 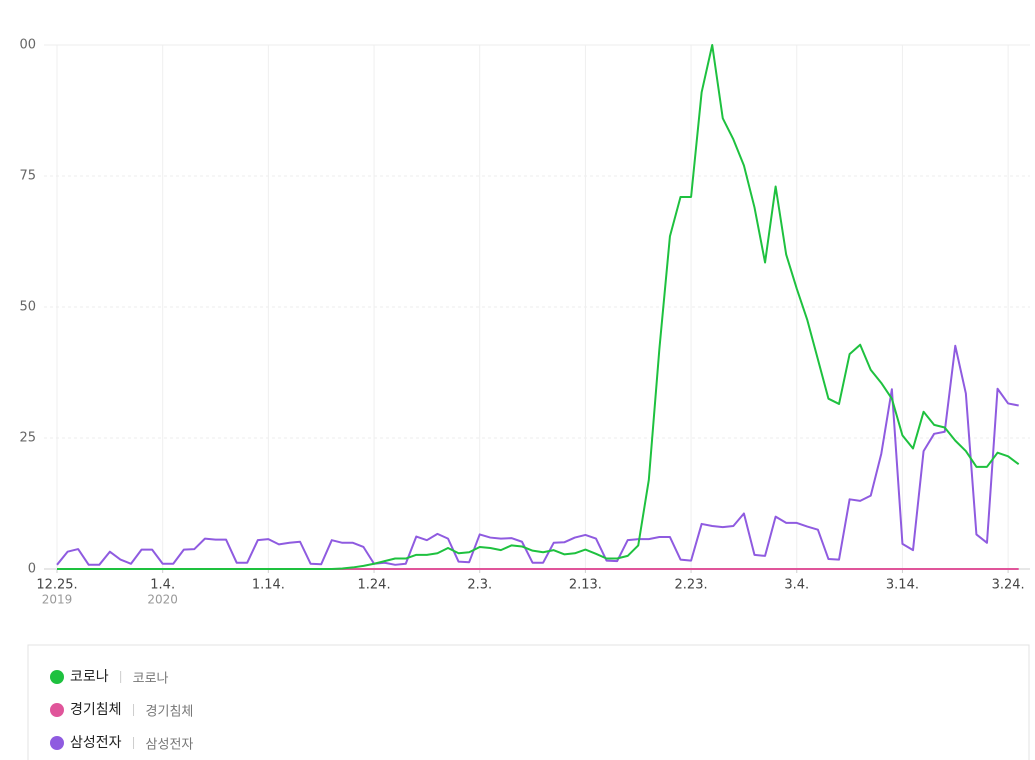 What do you see at coordinates (151, 679) in the screenshot?
I see `legend-keyword: 코로나` at bounding box center [151, 679].